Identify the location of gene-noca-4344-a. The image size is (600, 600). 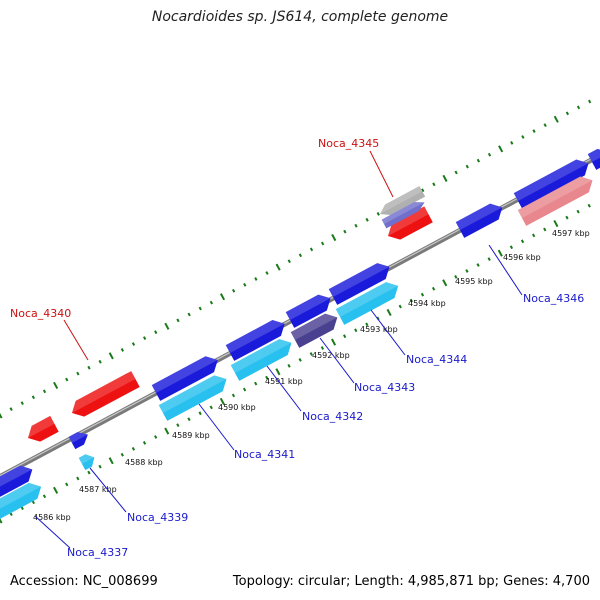
(359, 284).